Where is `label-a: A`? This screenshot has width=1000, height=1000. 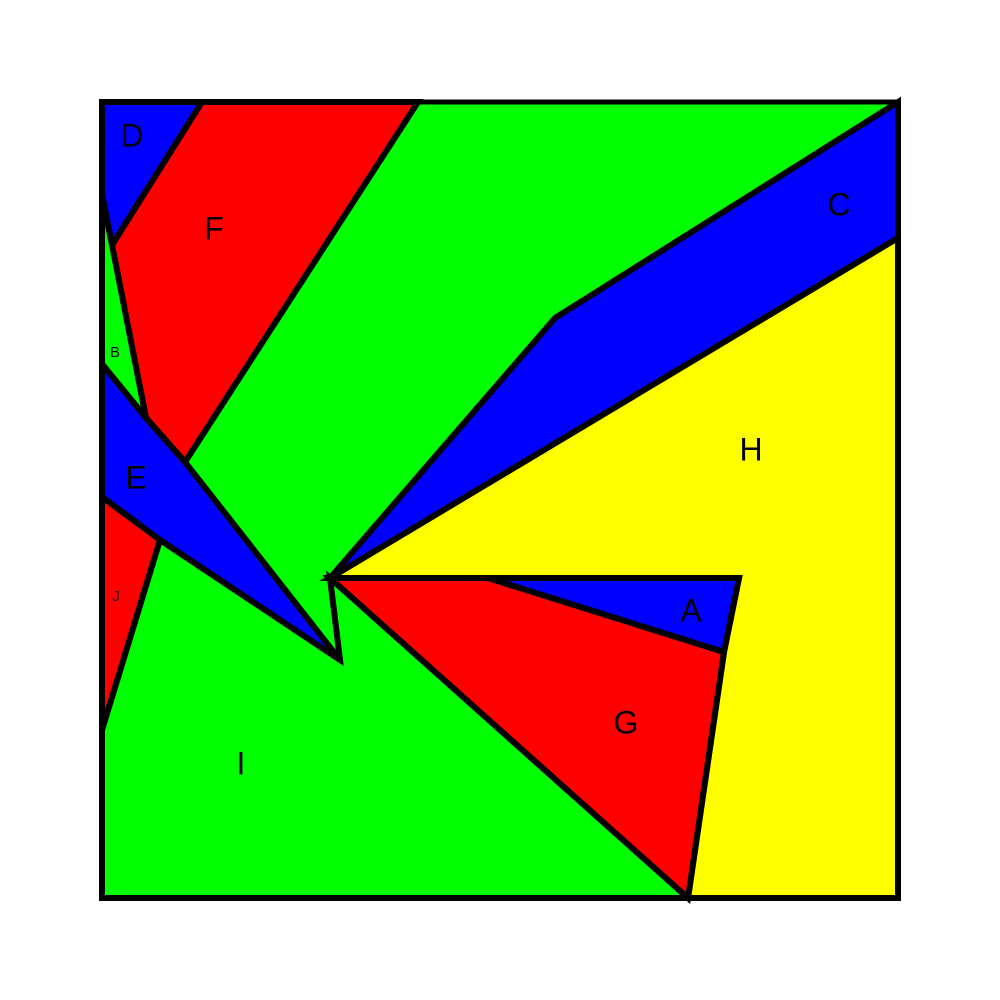 label-a: A is located at coordinates (691, 610).